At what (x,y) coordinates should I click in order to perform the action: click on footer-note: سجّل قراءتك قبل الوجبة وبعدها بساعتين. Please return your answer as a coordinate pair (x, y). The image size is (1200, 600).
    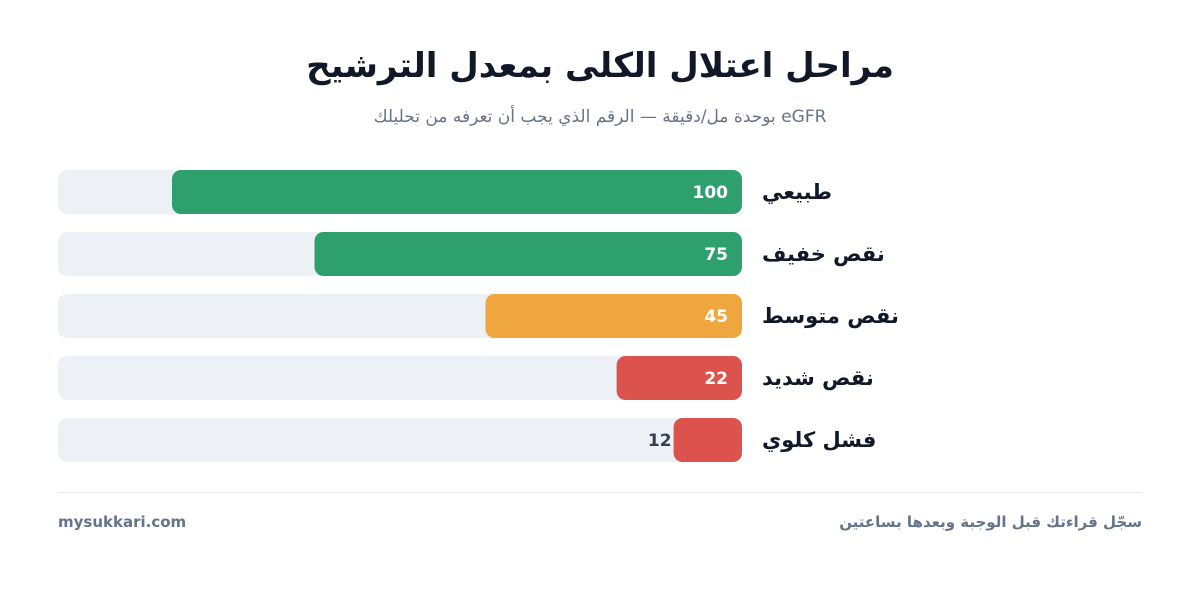
    Looking at the image, I should click on (990, 522).